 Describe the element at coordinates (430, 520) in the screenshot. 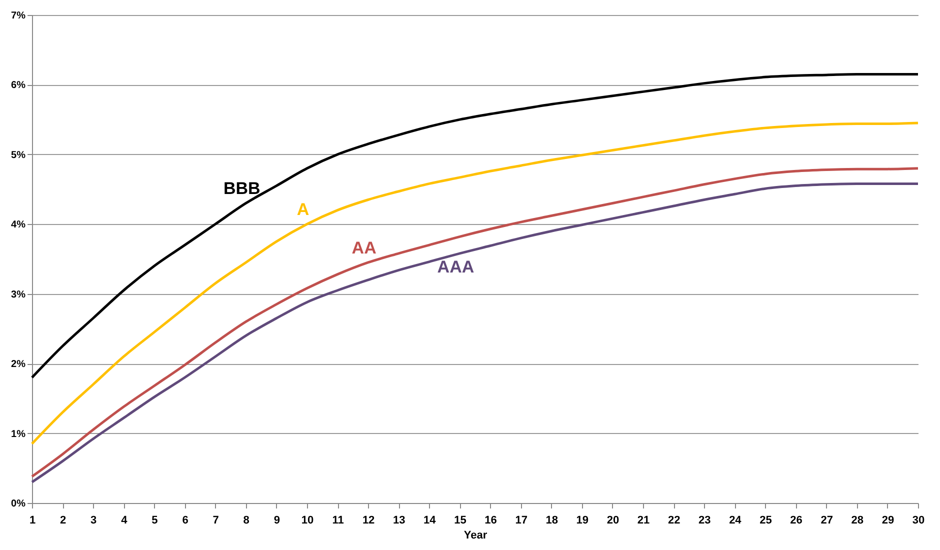

I see `x-tick-label: 14` at that location.